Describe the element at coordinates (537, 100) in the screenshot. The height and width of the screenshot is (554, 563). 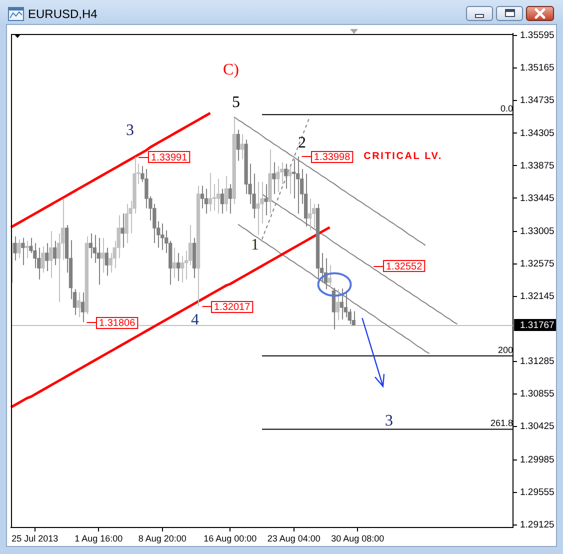
I see `y-tick-label: 1.34735` at that location.